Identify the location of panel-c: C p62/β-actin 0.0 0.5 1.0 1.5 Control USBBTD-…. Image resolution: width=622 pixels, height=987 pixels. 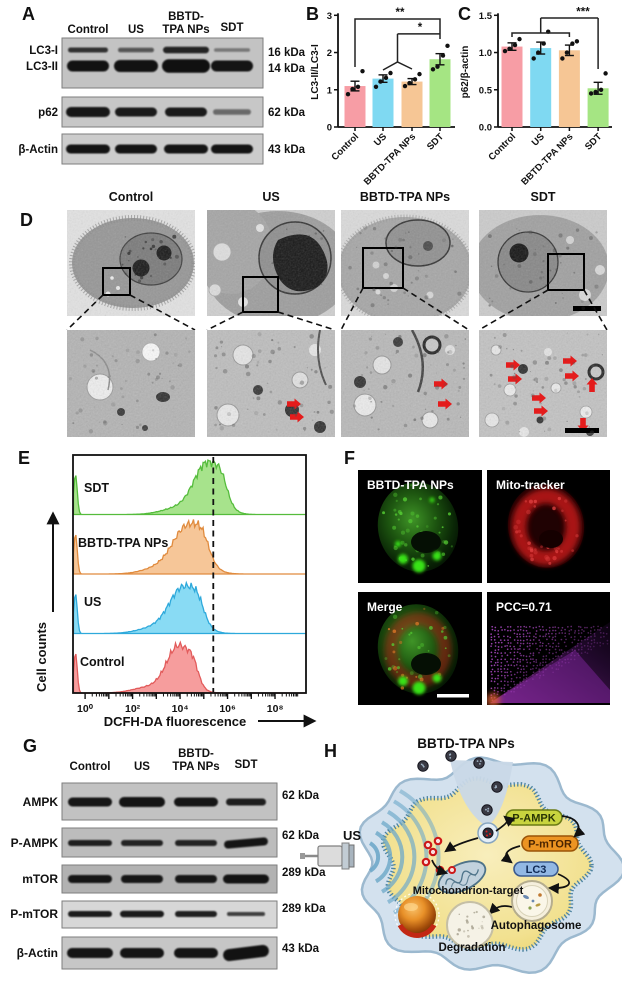
(535, 96).